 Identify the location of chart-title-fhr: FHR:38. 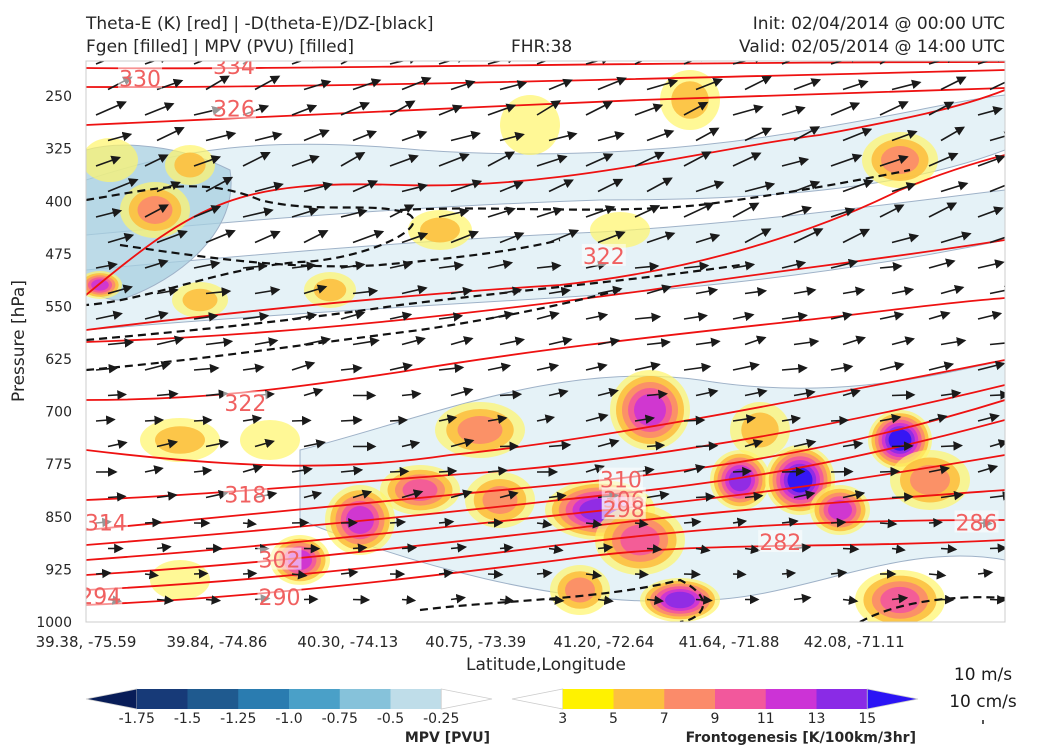
(542, 47).